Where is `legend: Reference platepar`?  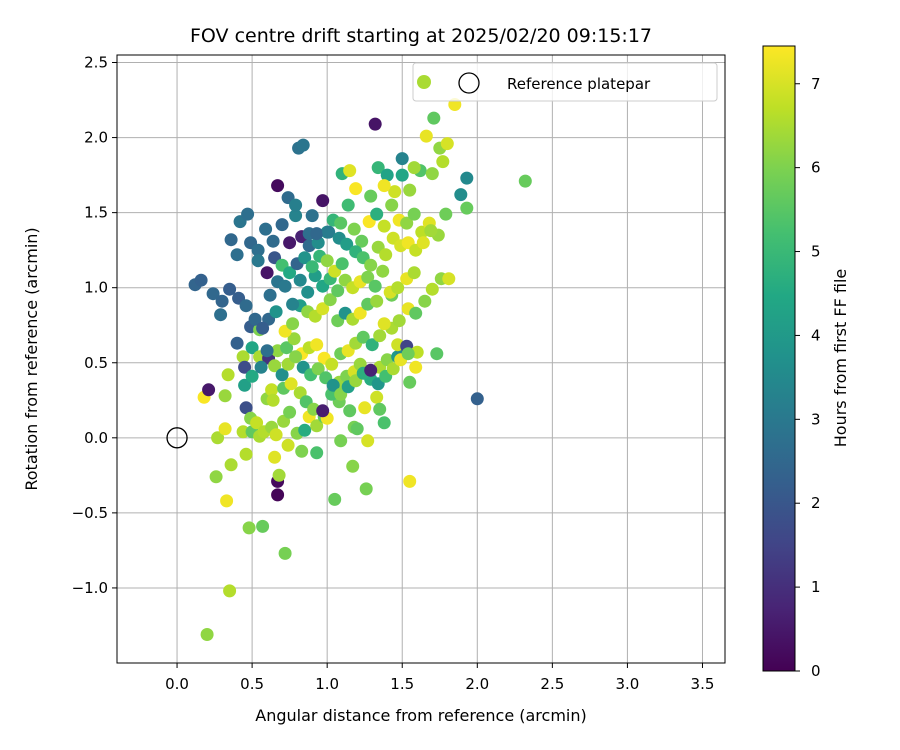
legend: Reference platepar is located at coordinates (565, 82).